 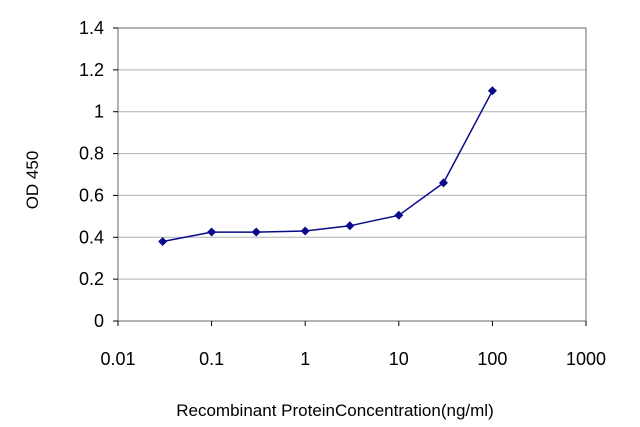 I want to click on y-tick-label: 0.8, so click(x=91, y=154).